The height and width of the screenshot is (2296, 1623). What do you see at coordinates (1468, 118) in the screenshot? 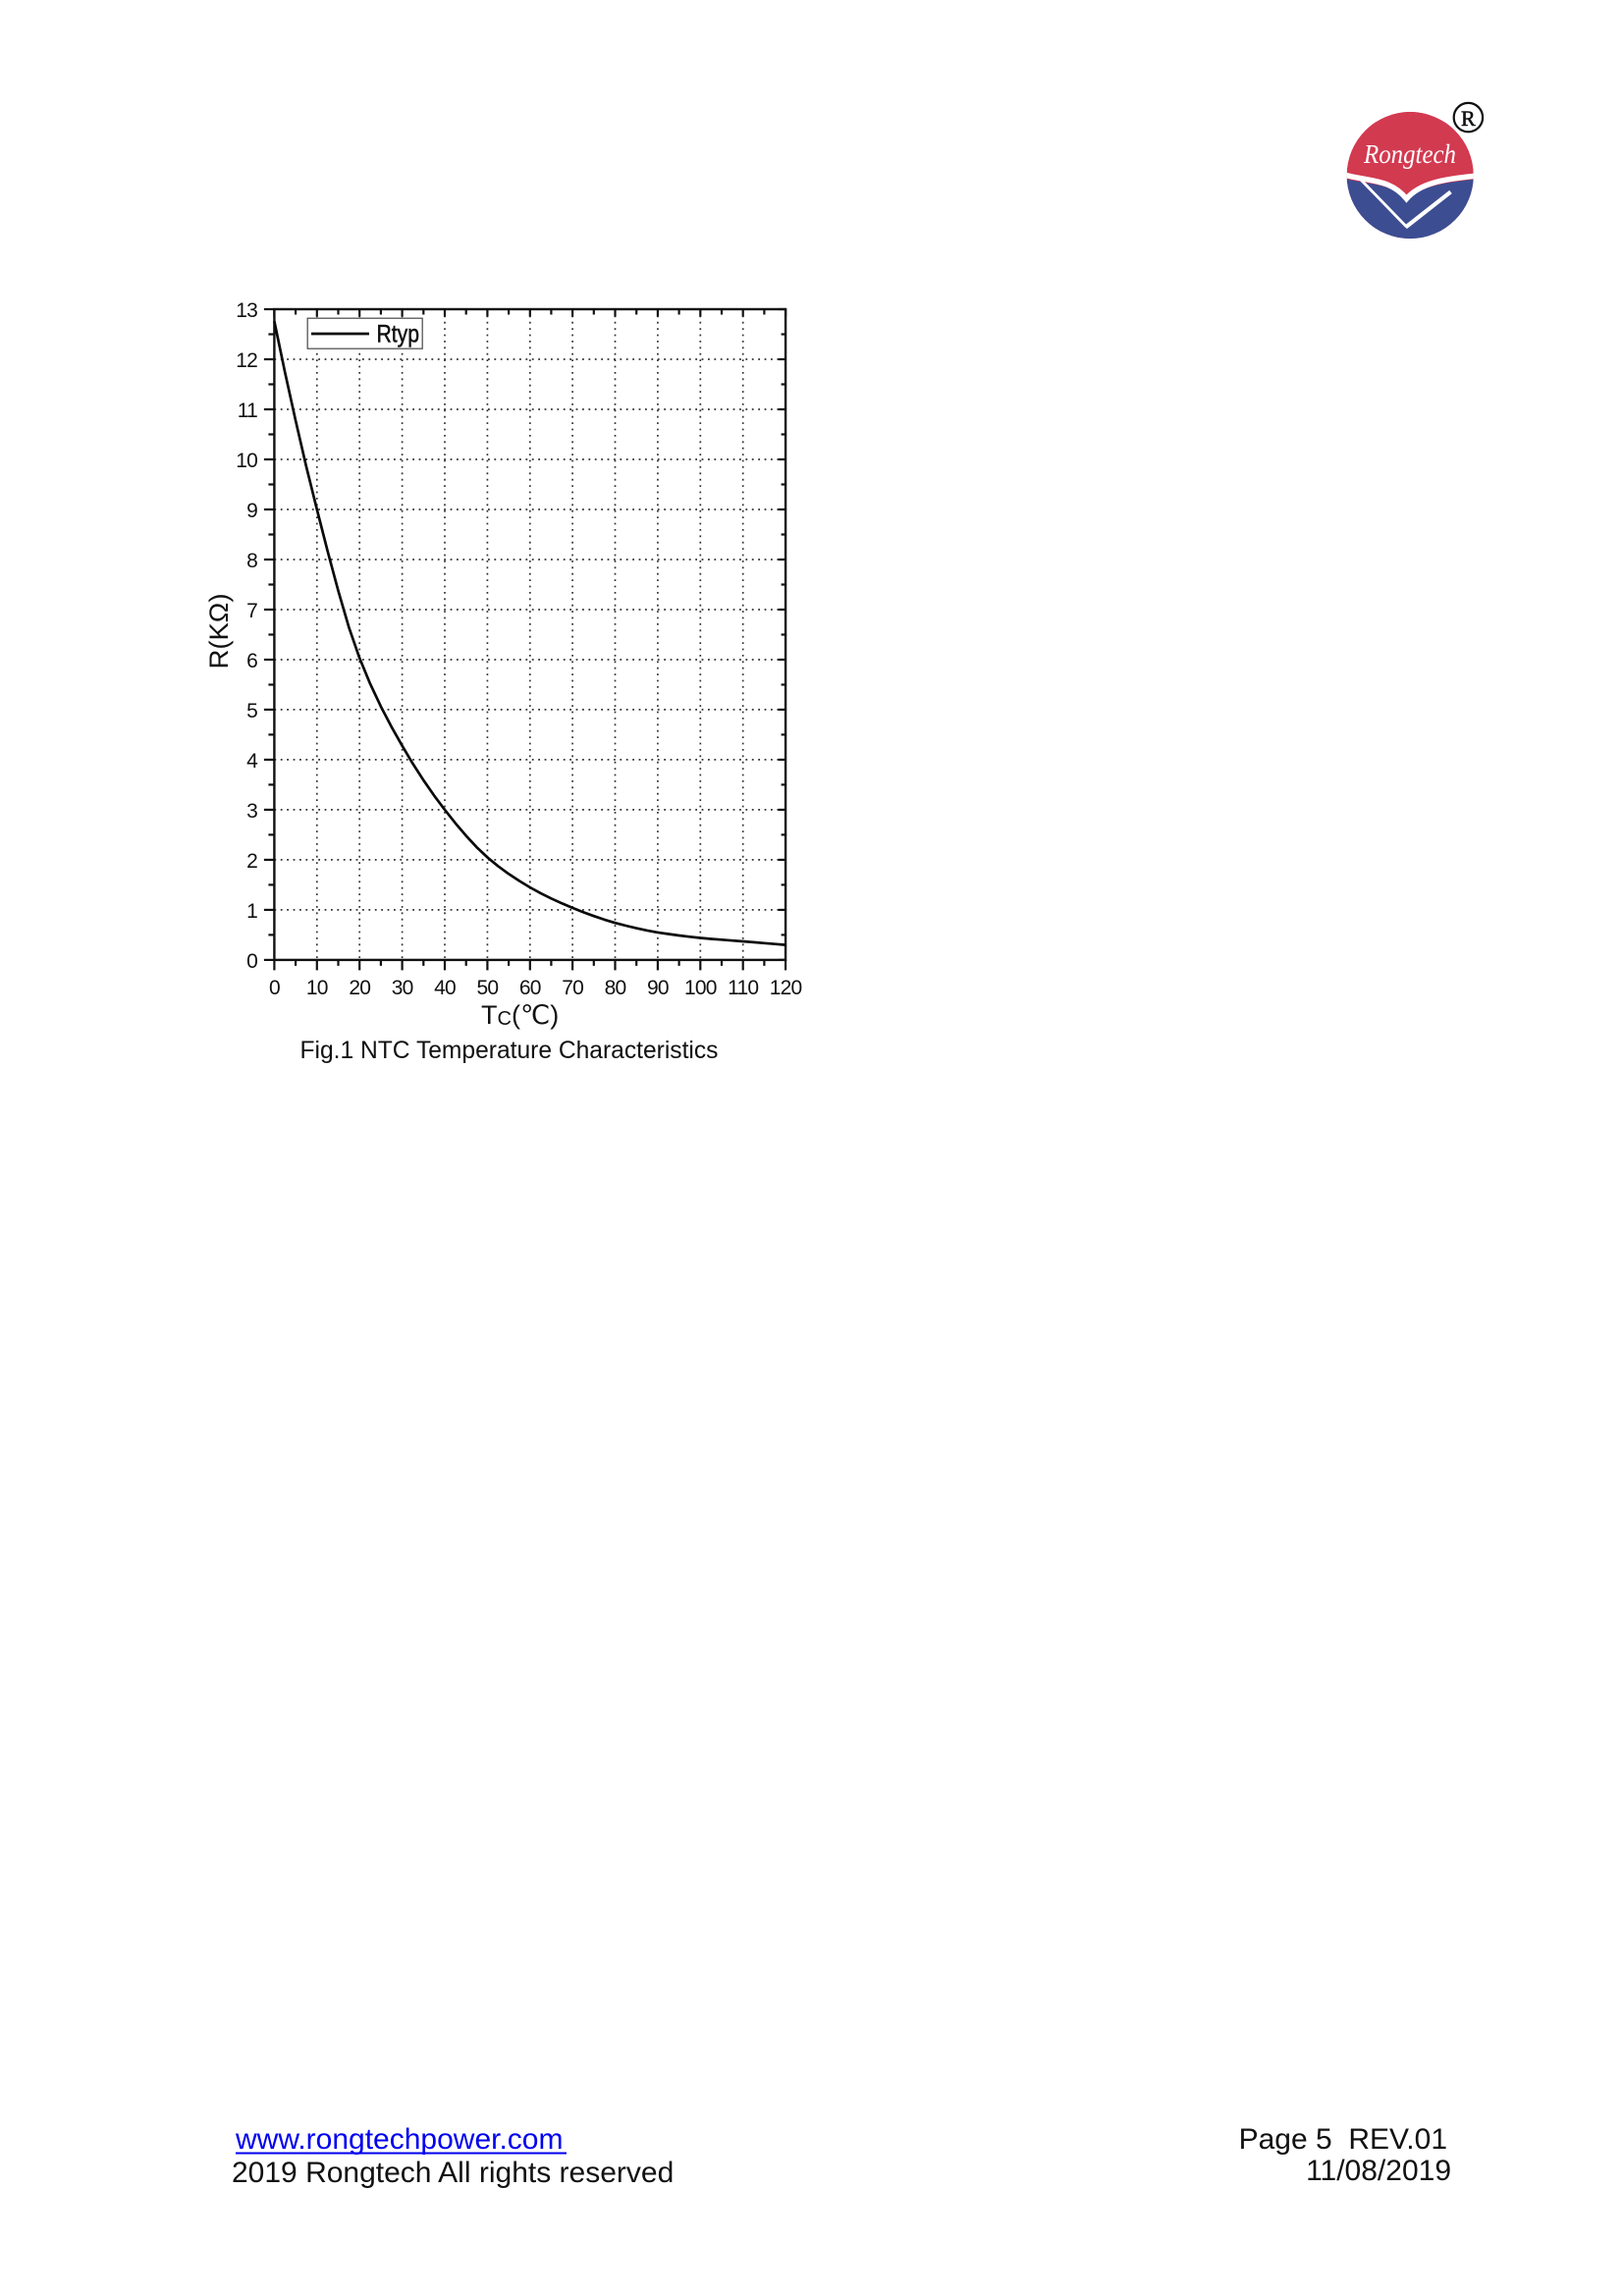
I see `svg-text: R` at bounding box center [1468, 118].